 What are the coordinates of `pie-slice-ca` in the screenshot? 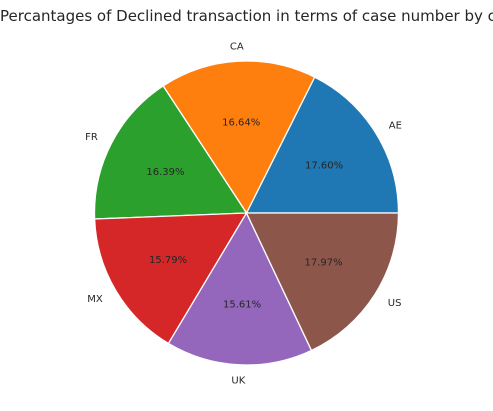 It's located at (239, 137).